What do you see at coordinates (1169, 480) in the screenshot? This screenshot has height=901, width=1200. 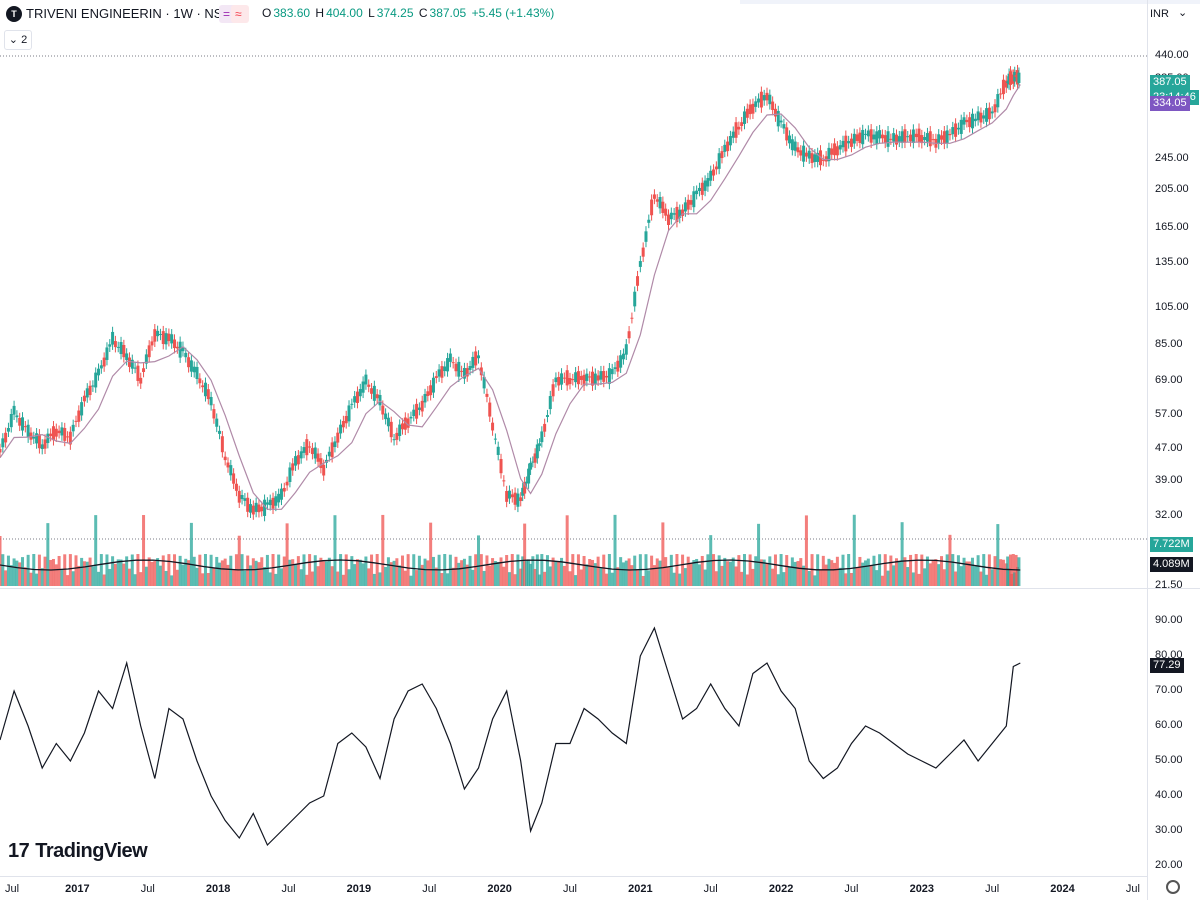 I see `price-tick-label: 39.00` at bounding box center [1169, 480].